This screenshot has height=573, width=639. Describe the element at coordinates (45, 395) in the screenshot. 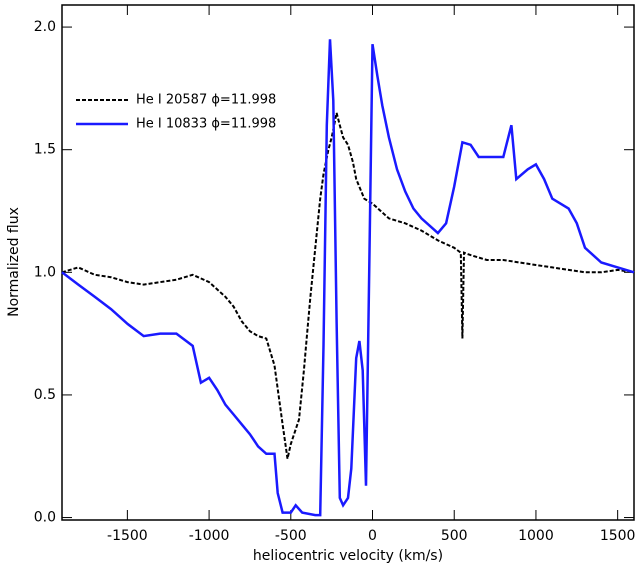

I see `y-tick-label: 0.5` at that location.